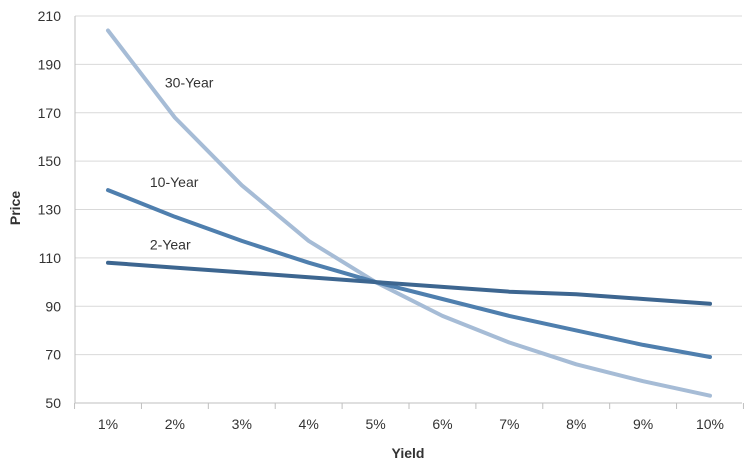  What do you see at coordinates (174, 182) in the screenshot?
I see `series-label-10-year: 10-Year` at bounding box center [174, 182].